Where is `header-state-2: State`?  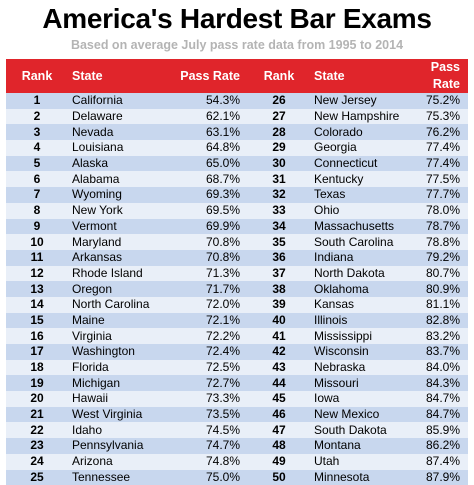 header-state-2: State is located at coordinates (356, 76).